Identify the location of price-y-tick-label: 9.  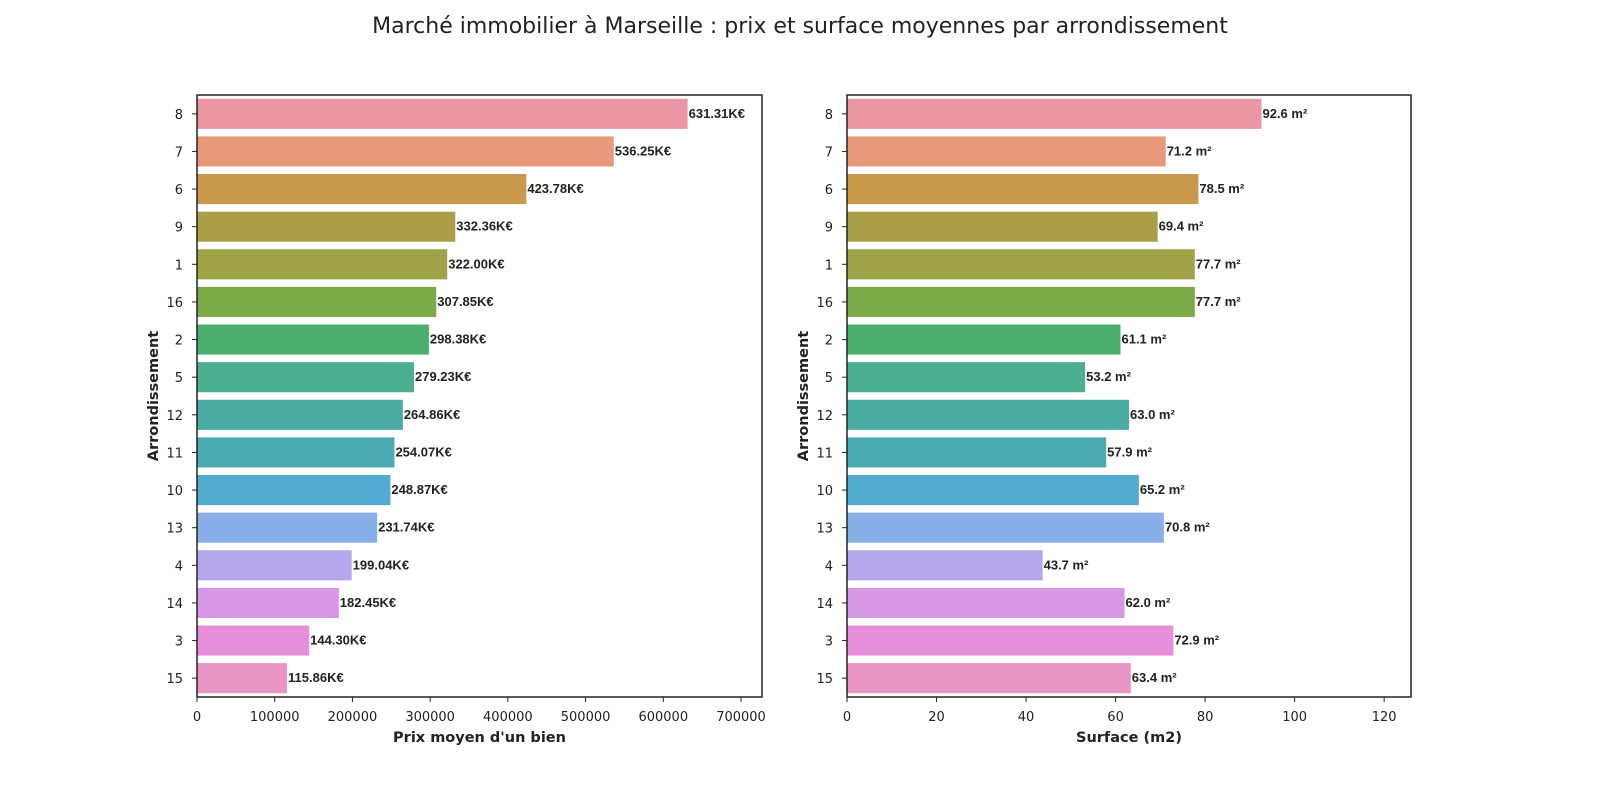
(179, 228).